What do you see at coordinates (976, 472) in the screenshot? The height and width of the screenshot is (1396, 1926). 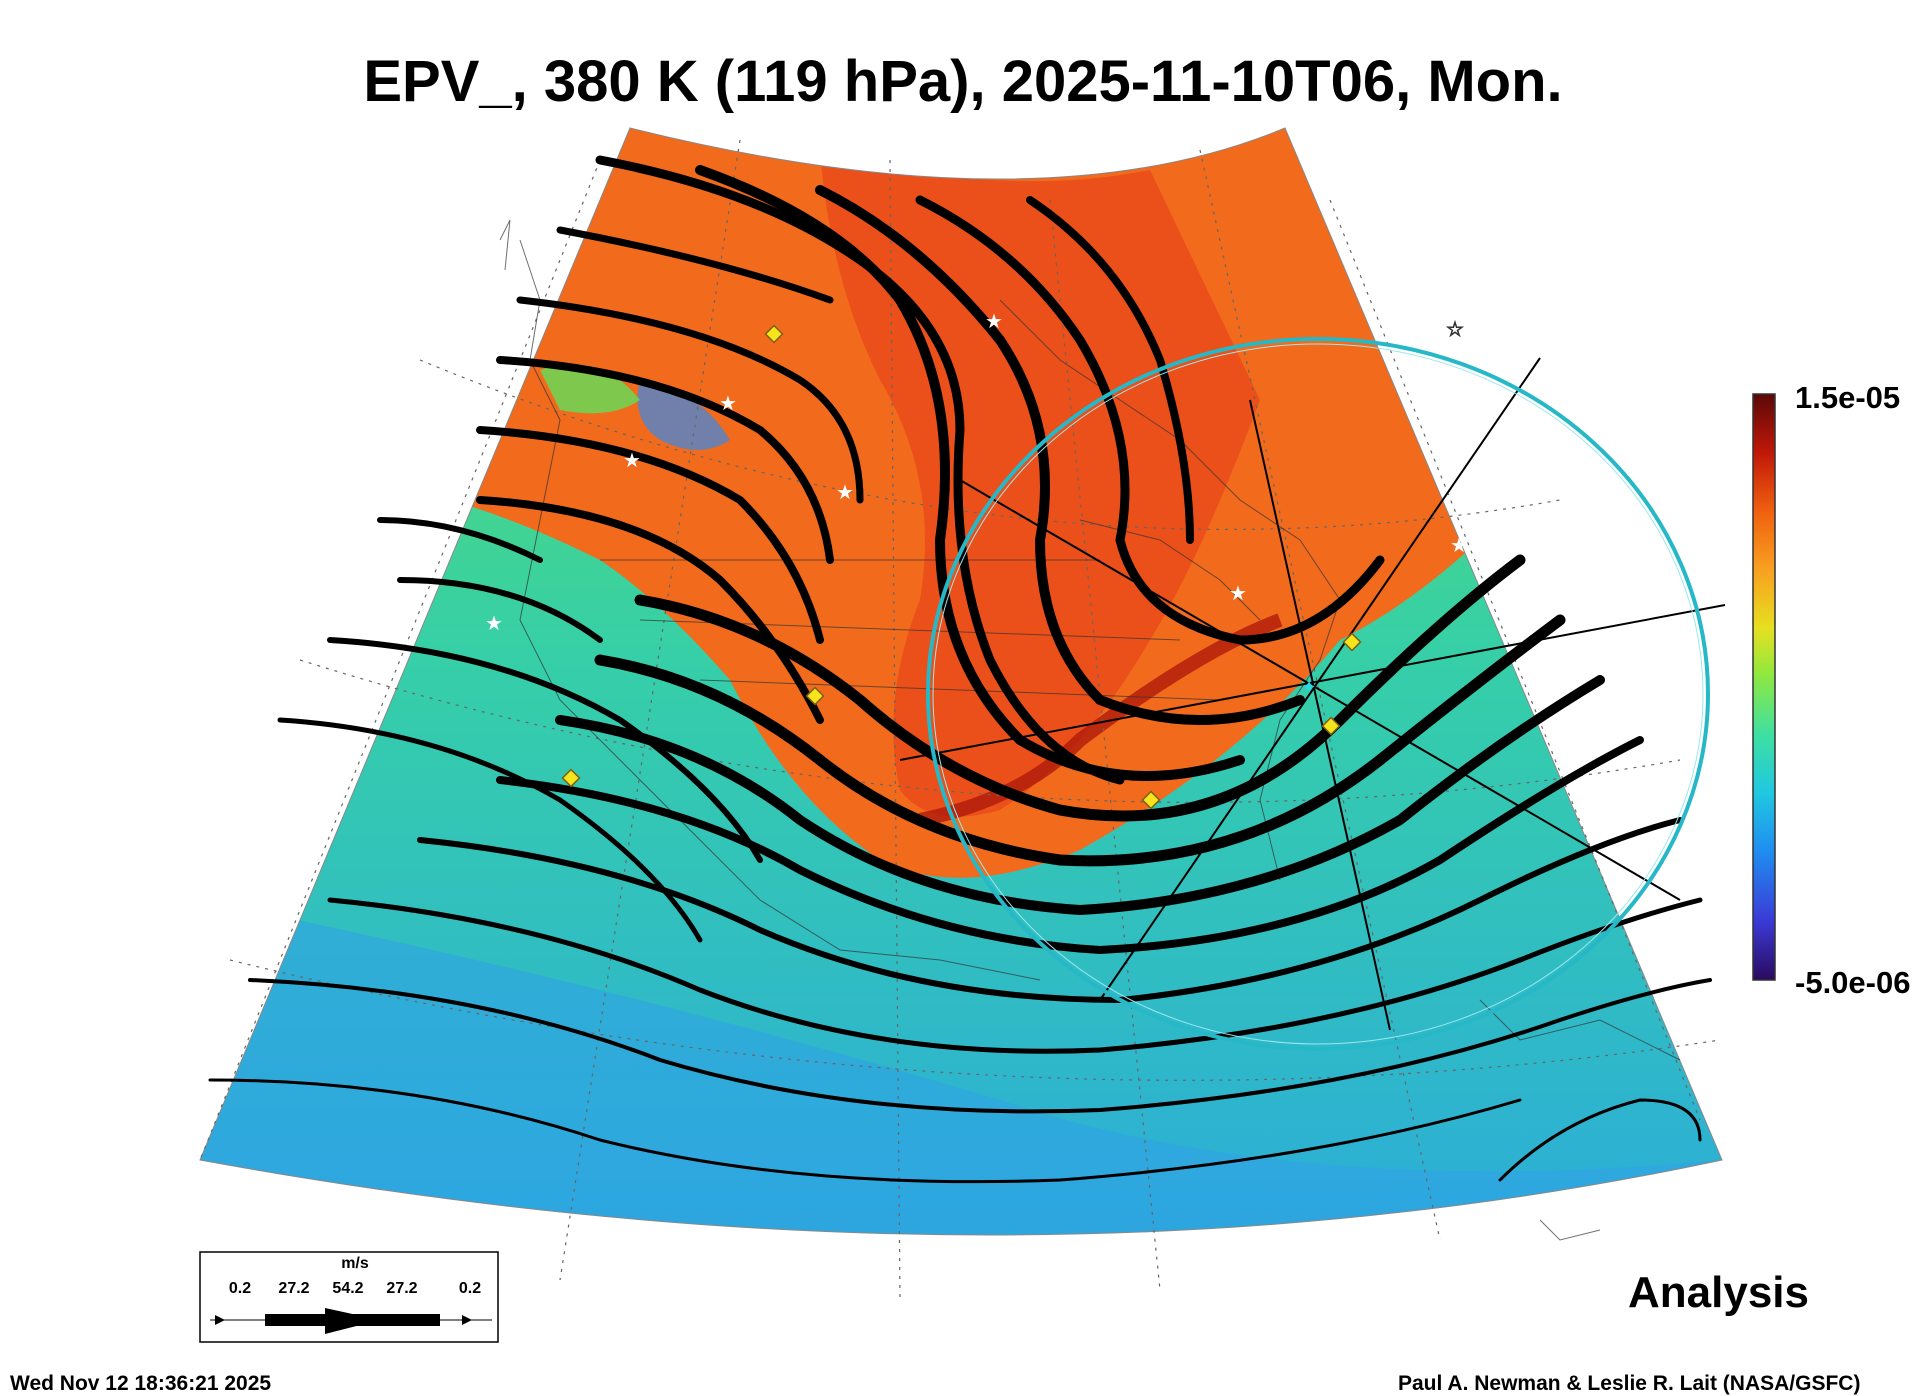 I see `station-stars: ★ ★ ★ ★ ★ ★ ★` at bounding box center [976, 472].